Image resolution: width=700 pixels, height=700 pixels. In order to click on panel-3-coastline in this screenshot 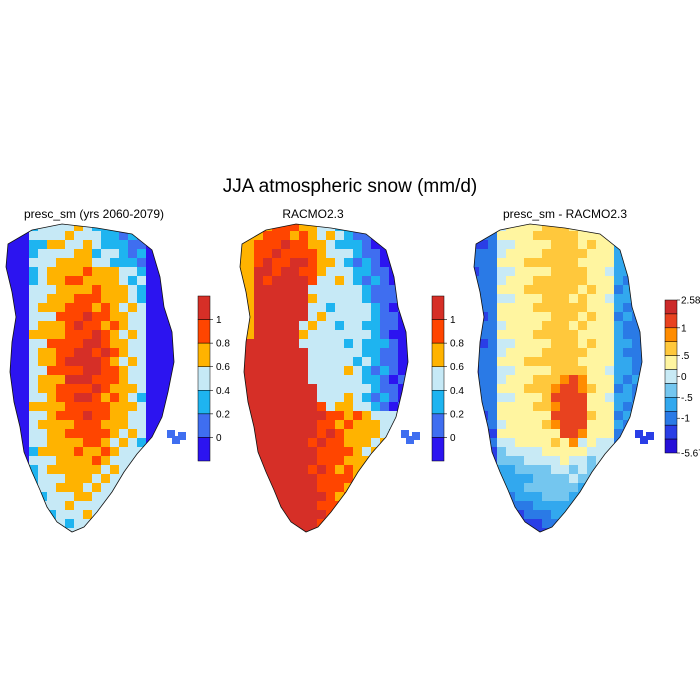, I will do `click(558, 378)`.